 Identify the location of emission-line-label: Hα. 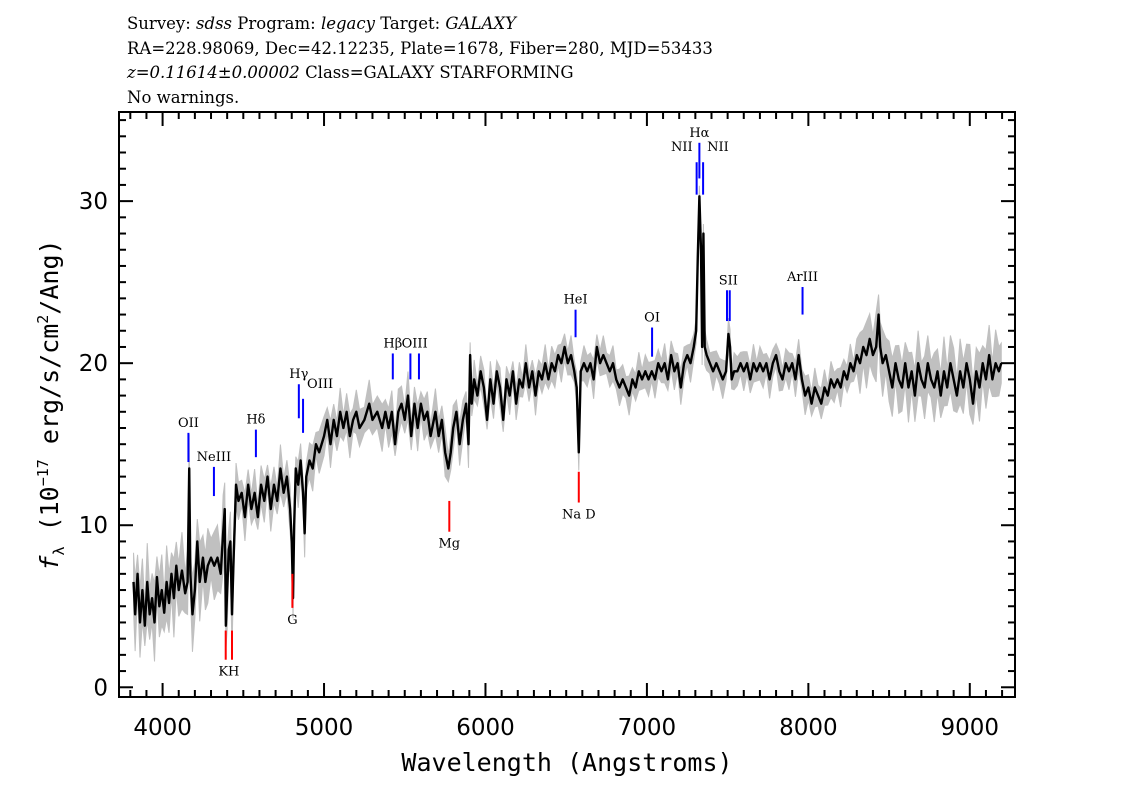
(699, 133).